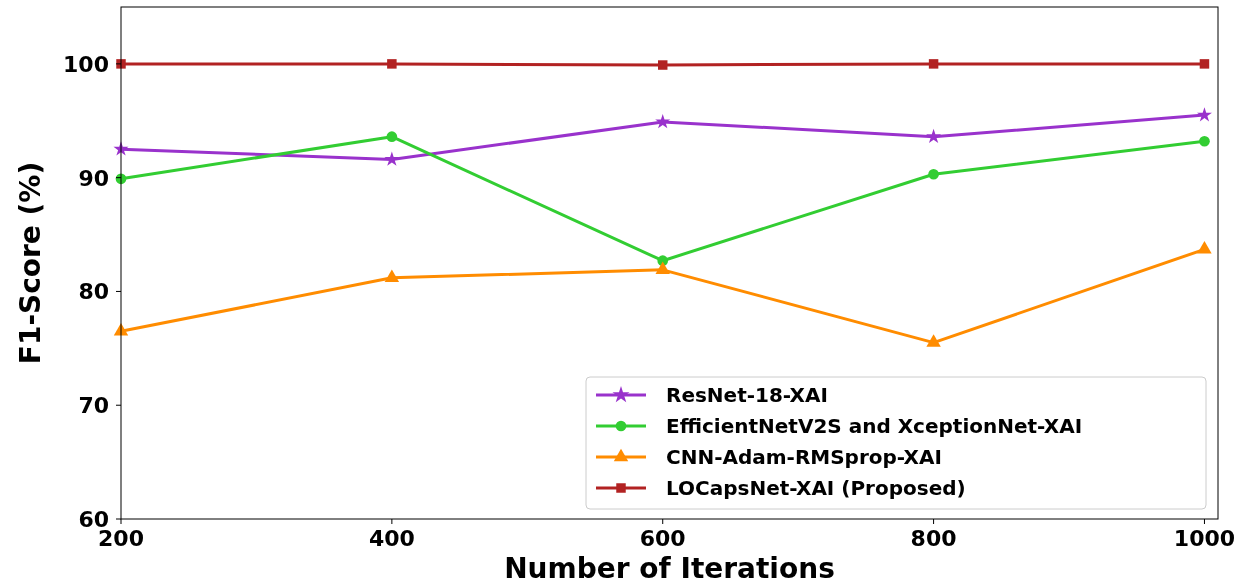 The height and width of the screenshot is (584, 1251). I want to click on y-tick-label: 70, so click(93, 406).